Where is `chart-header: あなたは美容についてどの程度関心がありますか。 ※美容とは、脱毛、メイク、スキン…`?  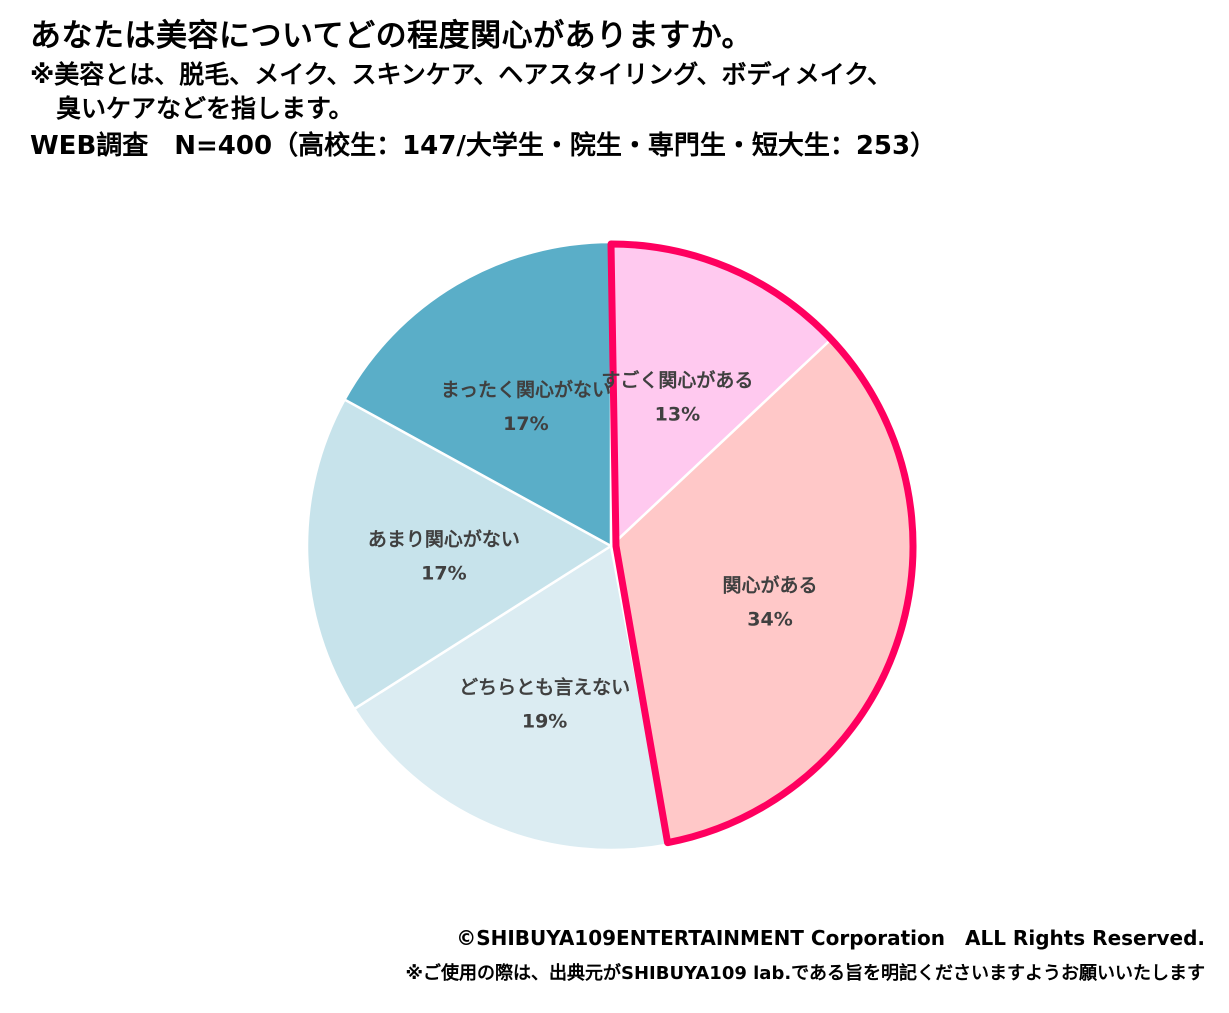
chart-header: あなたは美容についてどの程度関心がありますか。 ※美容とは、脱毛、メイク、スキン… is located at coordinates (615, 90).